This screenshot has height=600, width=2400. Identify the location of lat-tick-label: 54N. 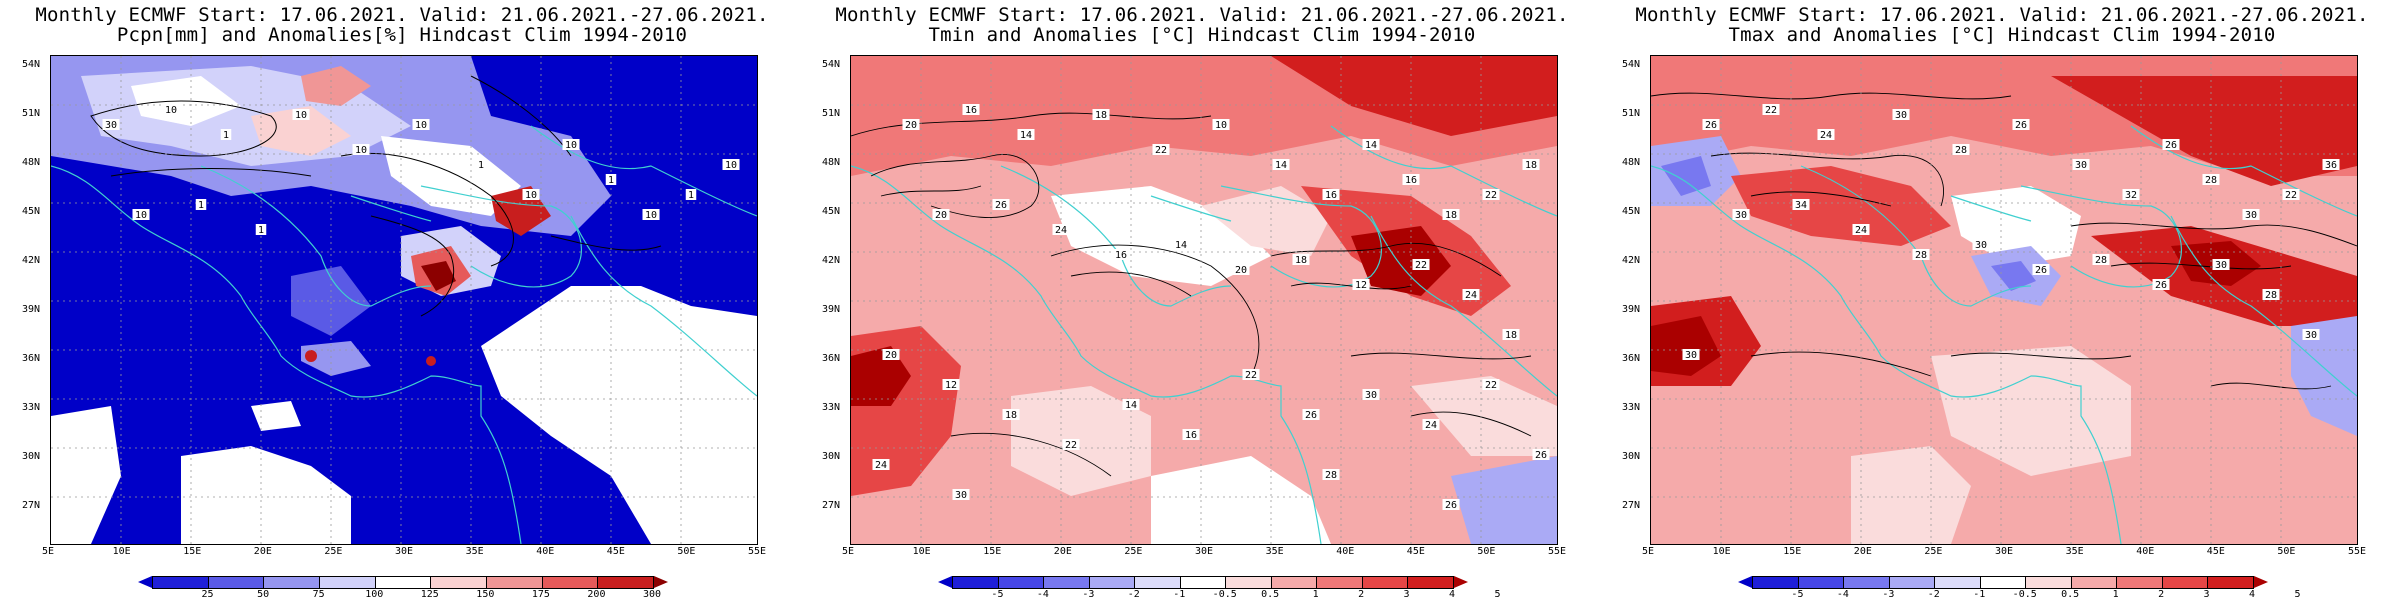
(31, 64).